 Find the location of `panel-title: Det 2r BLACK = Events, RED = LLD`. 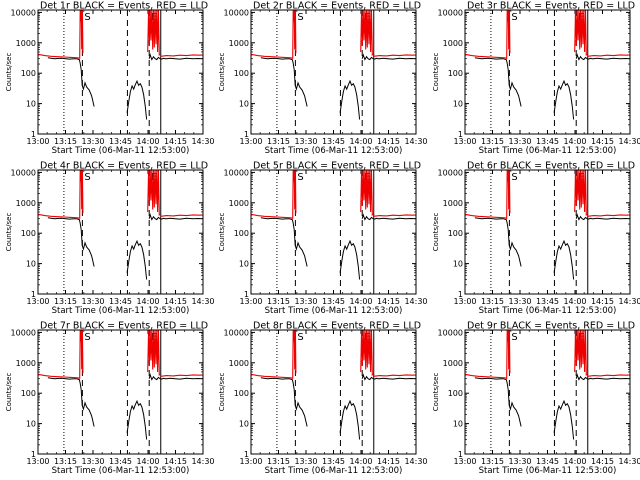

panel-title: Det 2r BLACK = Events, RED = LLD is located at coordinates (337, 6).